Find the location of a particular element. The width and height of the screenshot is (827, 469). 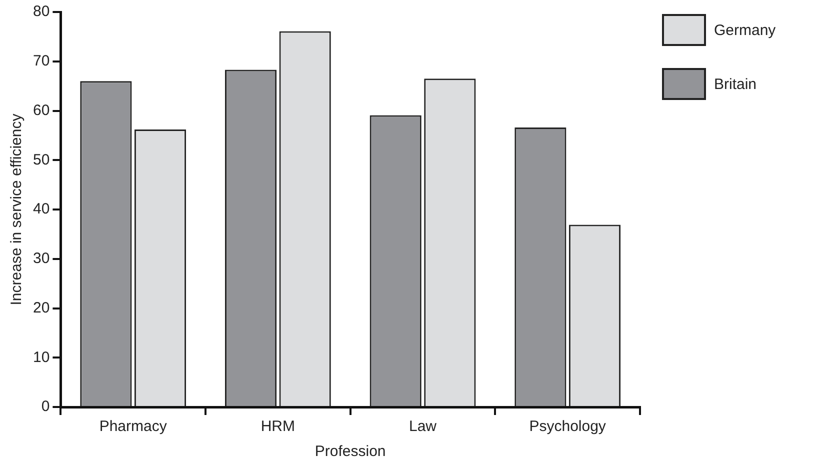

y-tick-label: 60 is located at coordinates (41, 110).